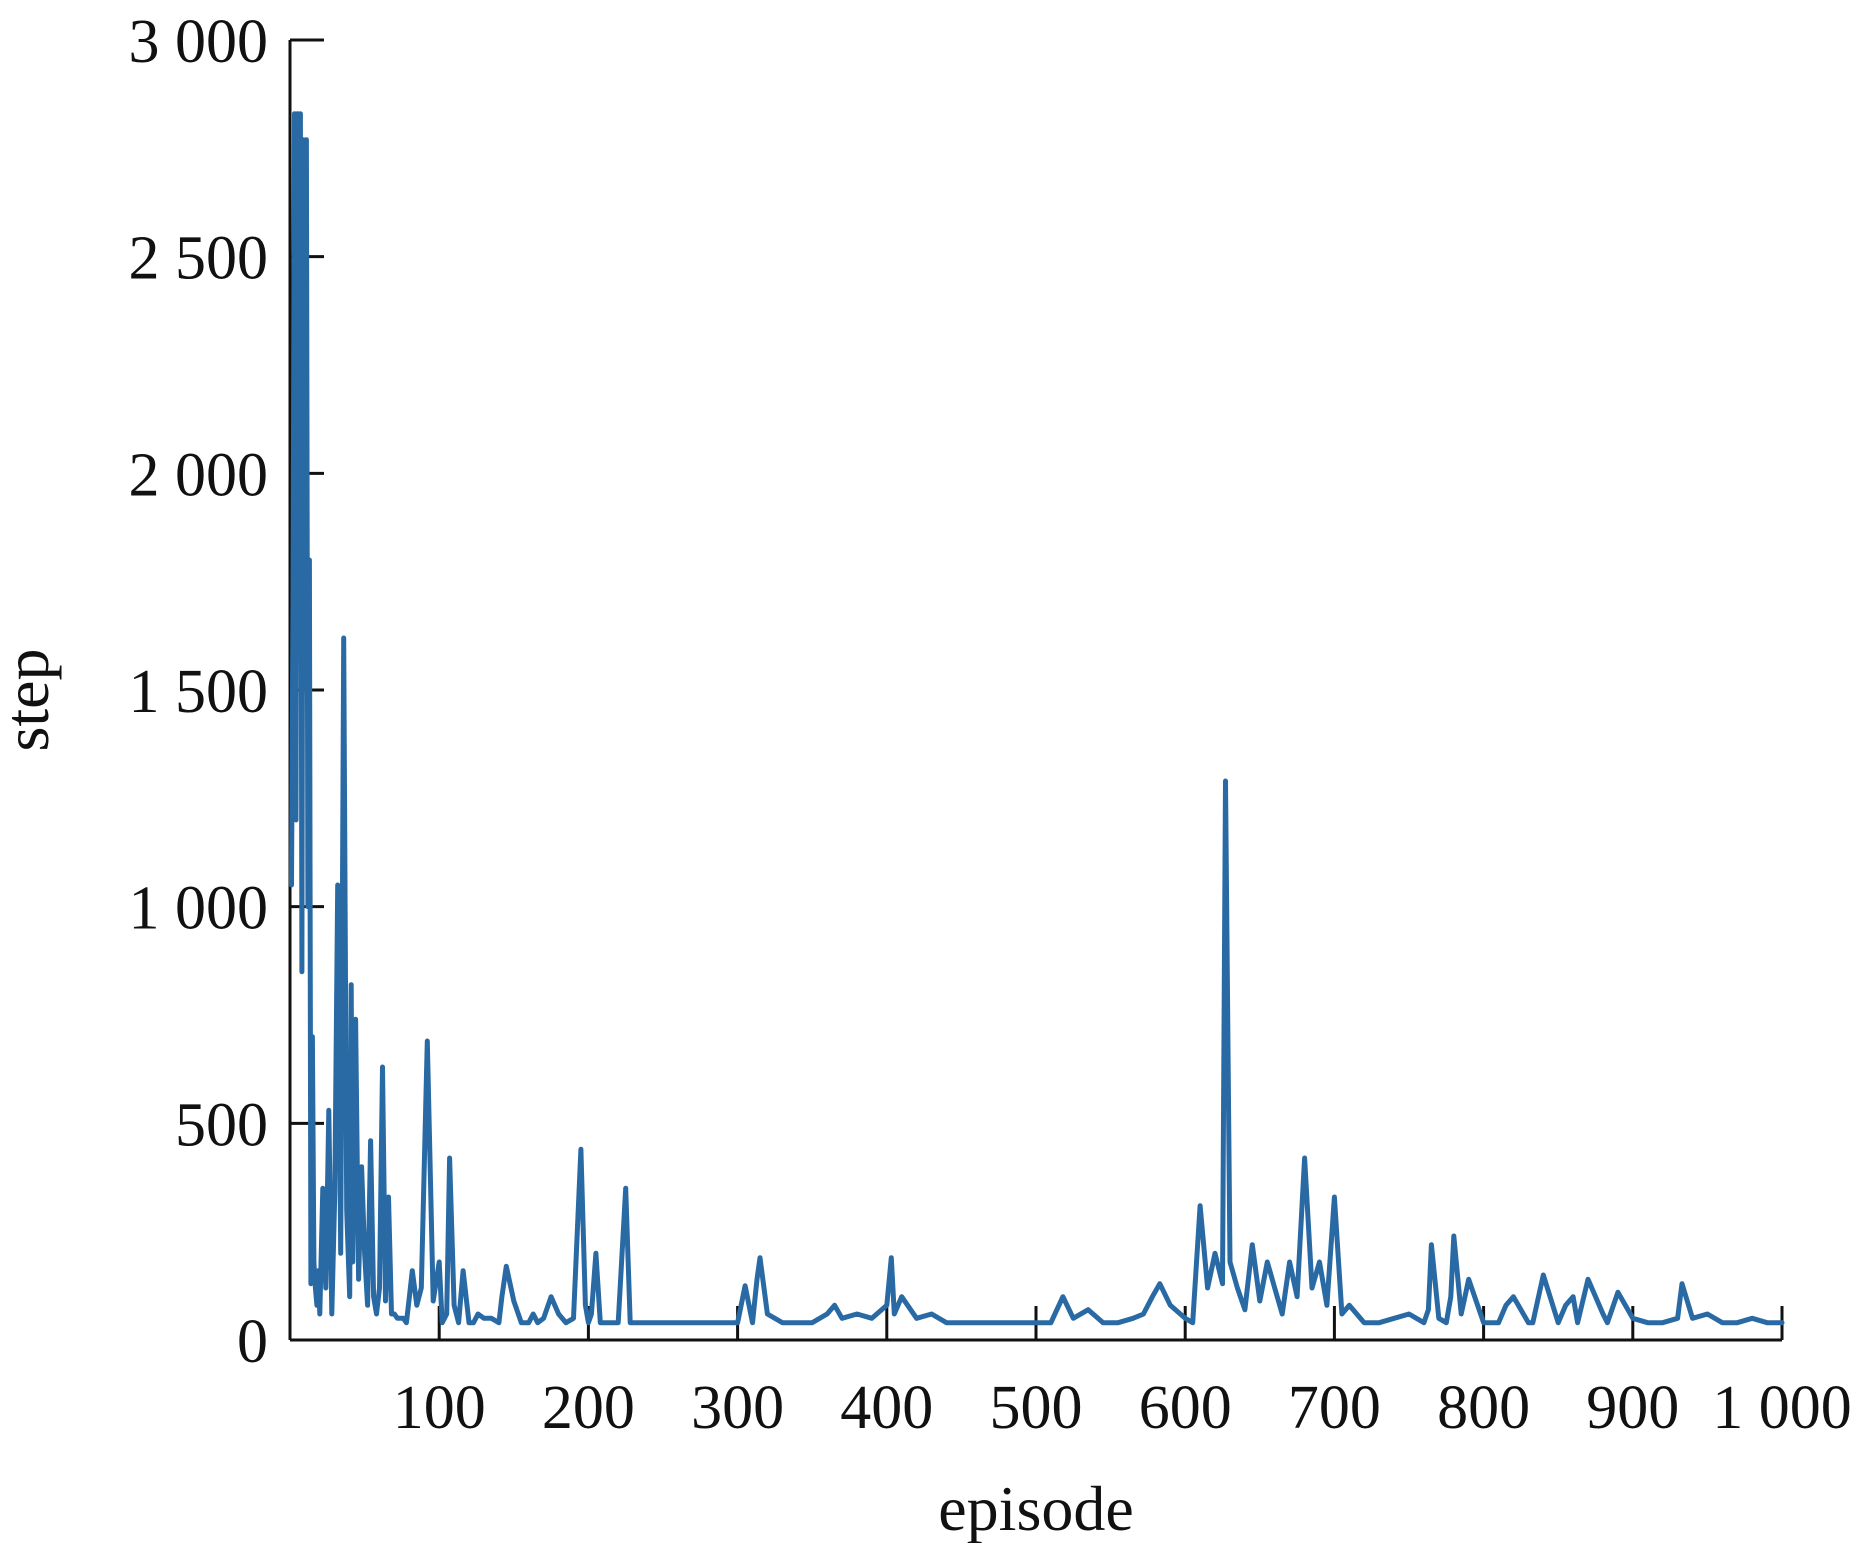 The height and width of the screenshot is (1548, 1863). I want to click on x-axis-title: episode, so click(1036, 1508).